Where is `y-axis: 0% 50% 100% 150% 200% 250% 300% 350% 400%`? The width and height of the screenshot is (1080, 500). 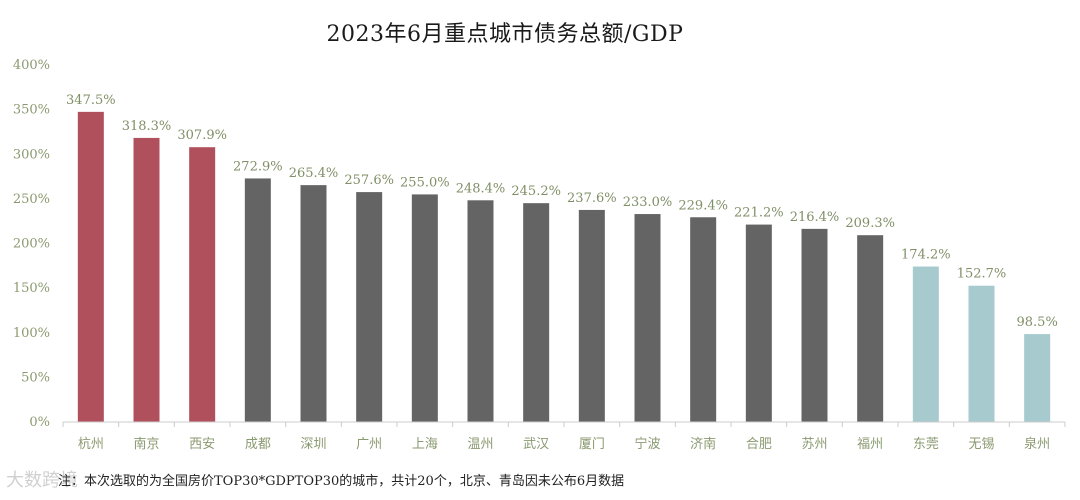
y-axis: 0% 50% 100% 150% 200% 250% 300% 350% 400% is located at coordinates (31, 244).